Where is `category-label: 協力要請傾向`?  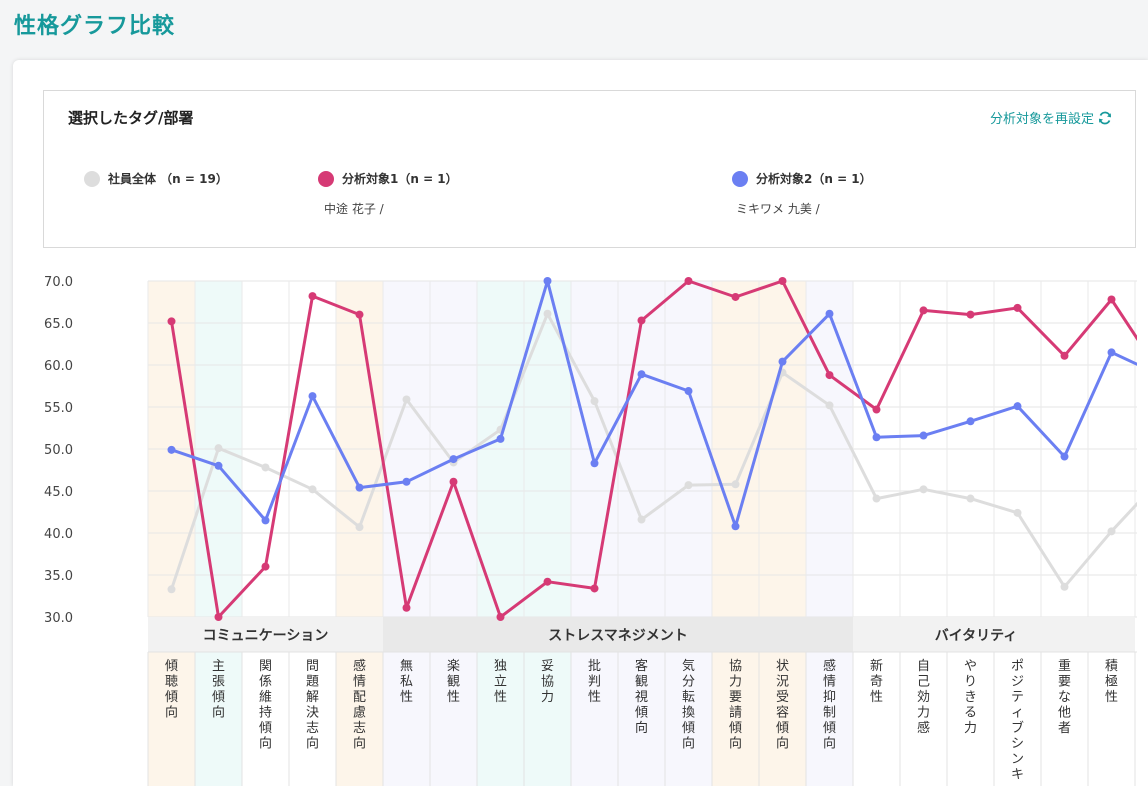 category-label: 協力要請傾向 is located at coordinates (735, 705).